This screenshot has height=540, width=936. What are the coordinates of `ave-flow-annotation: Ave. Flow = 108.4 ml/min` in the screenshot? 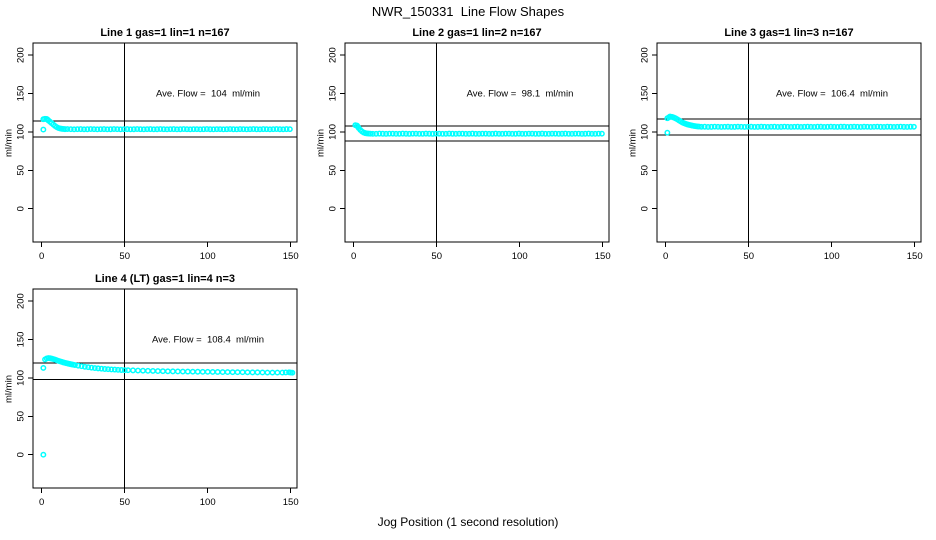 It's located at (208, 340).